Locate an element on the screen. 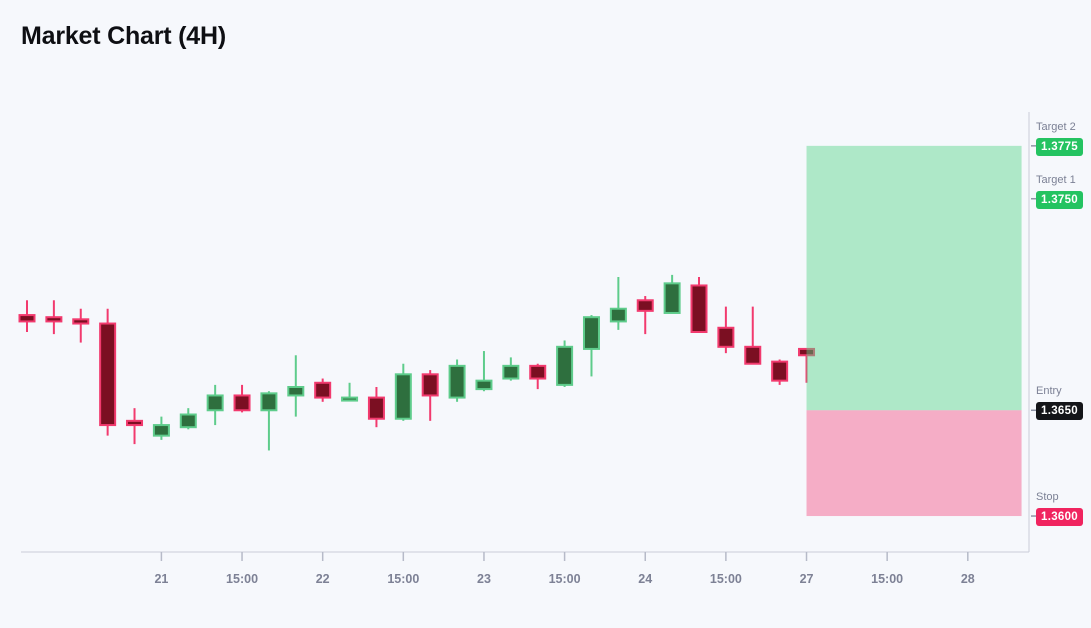 The image size is (1091, 628). profit-zone is located at coordinates (914, 278).